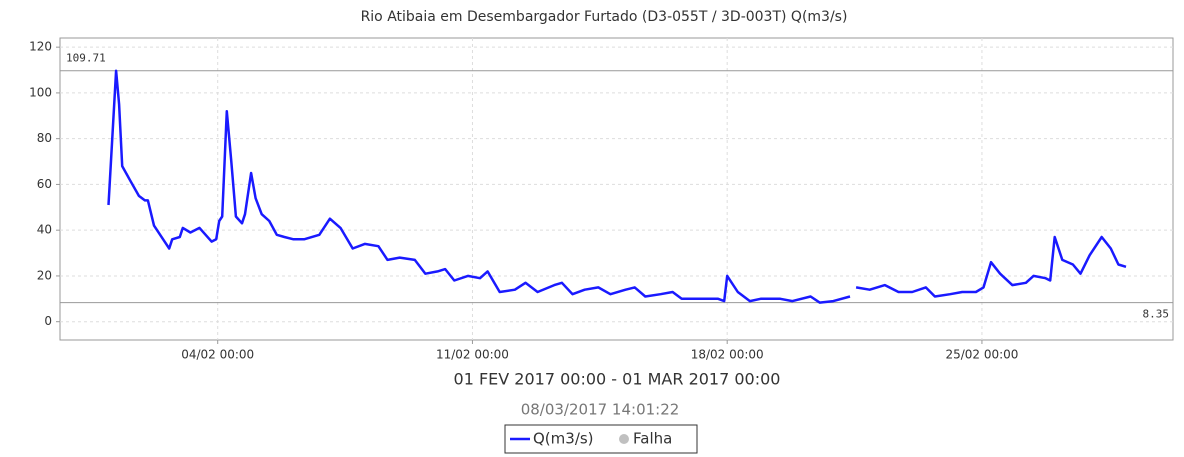 The height and width of the screenshot is (457, 1184). Describe the element at coordinates (48, 321) in the screenshot. I see `y-tick-label: 0` at that location.